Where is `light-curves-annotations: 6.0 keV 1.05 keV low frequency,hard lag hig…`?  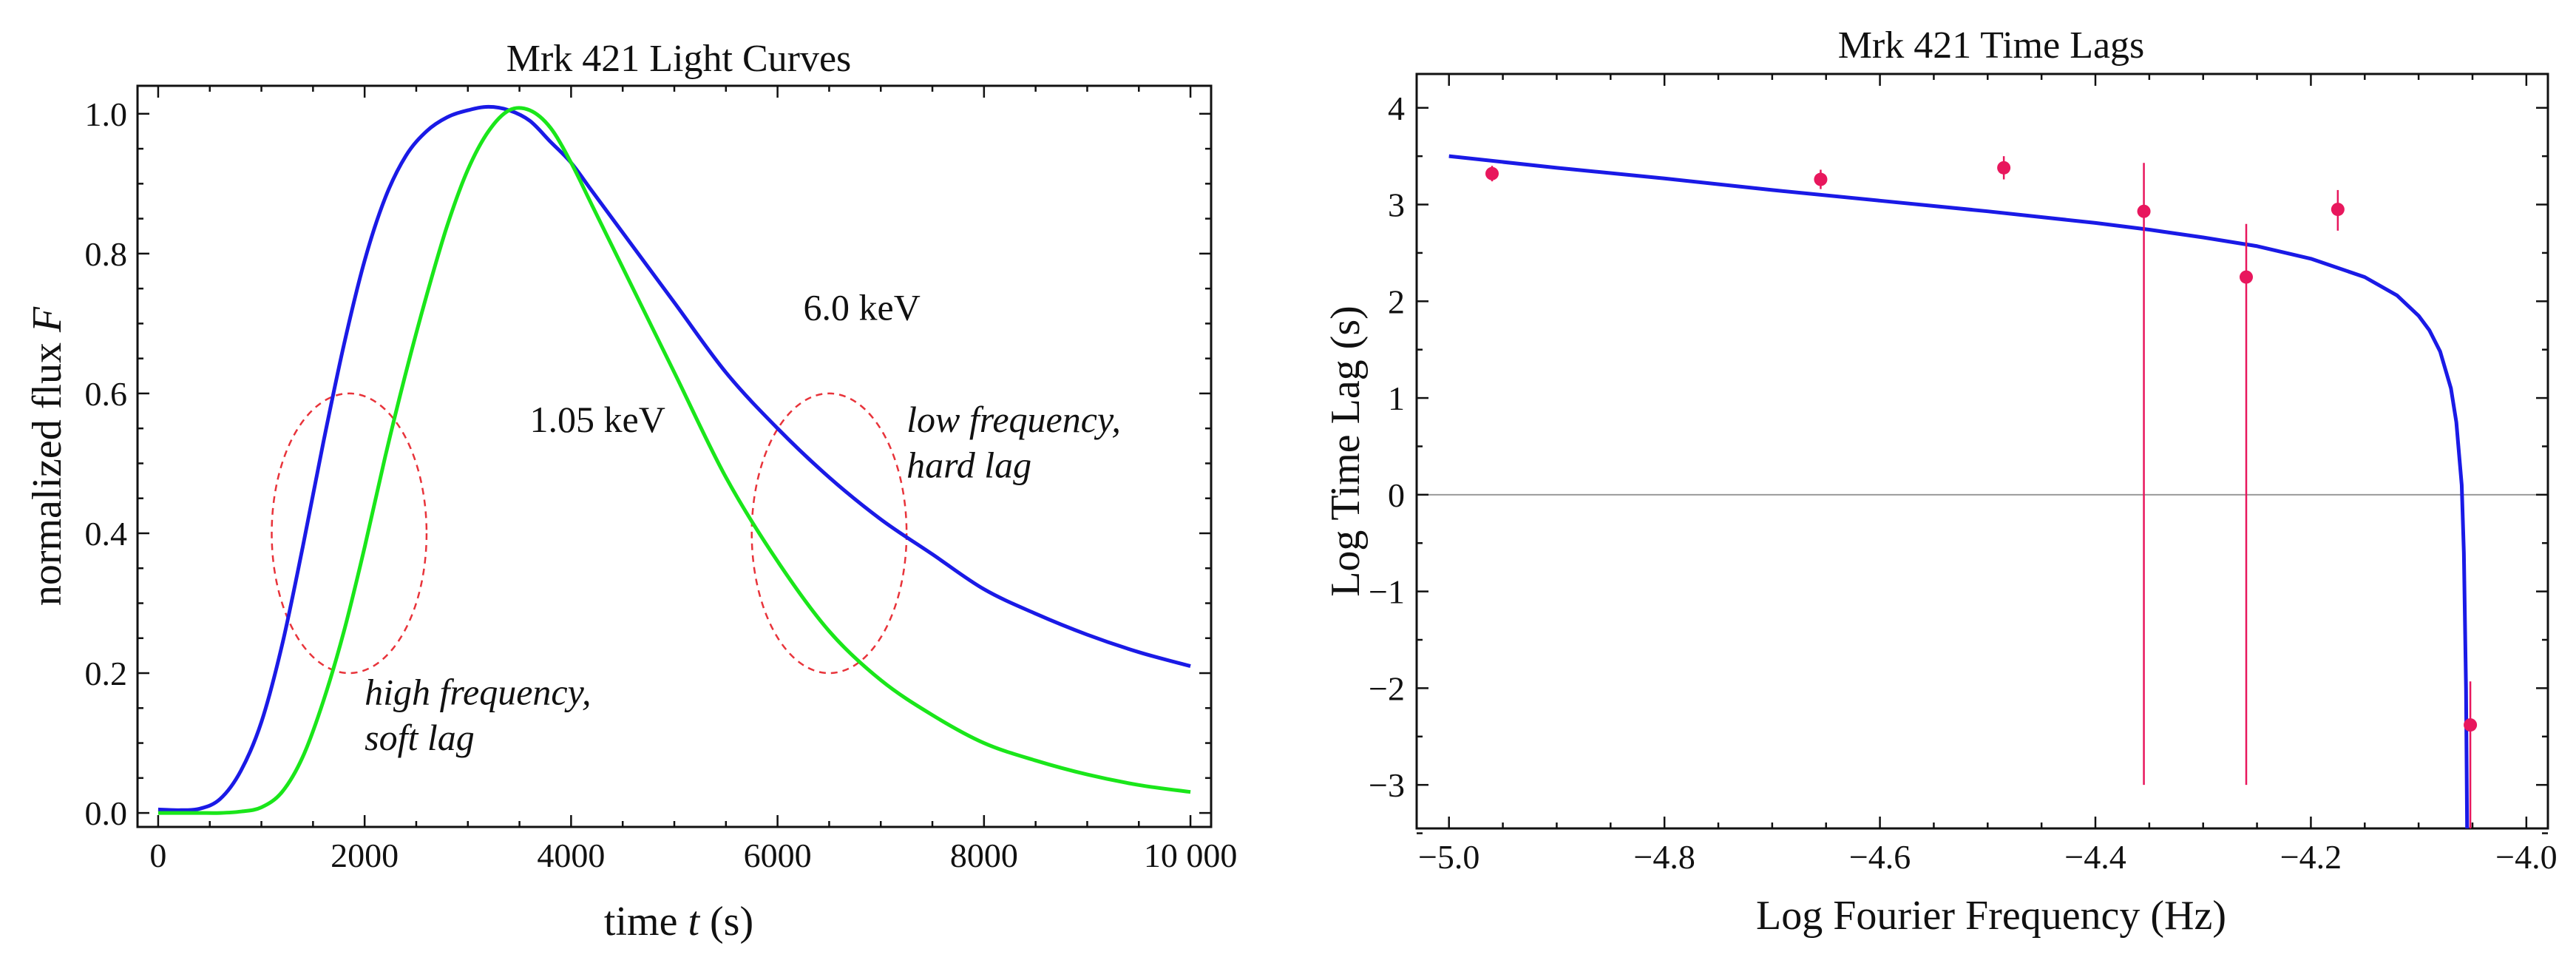 light-curves-annotations: 6.0 keV 1.05 keV low frequency,hard lag hig… is located at coordinates (743, 522).